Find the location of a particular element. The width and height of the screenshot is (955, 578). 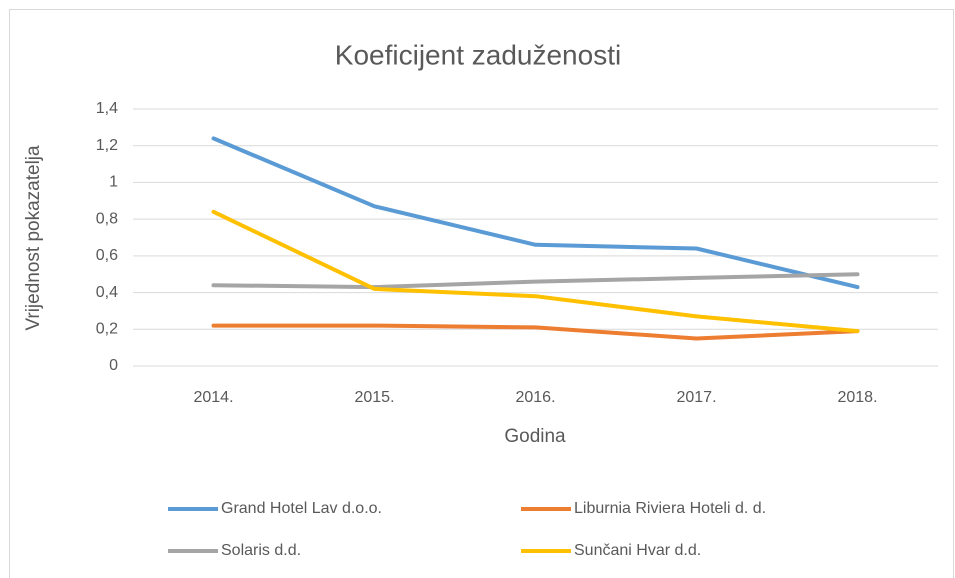

y-tick-label: 0 is located at coordinates (113, 365).